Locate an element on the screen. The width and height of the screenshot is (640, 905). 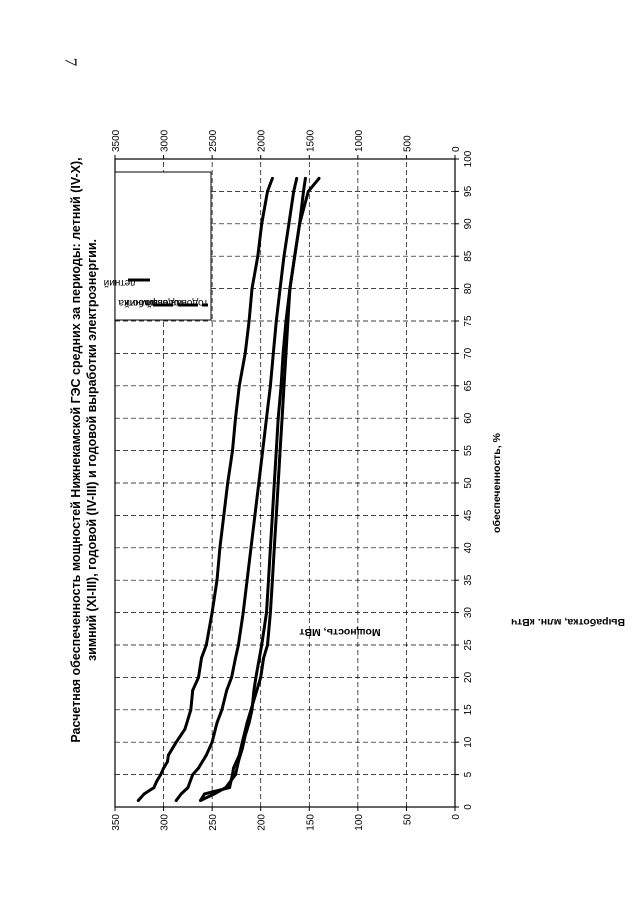
legend-label-annual: годовой is located at coordinates (164, 302).